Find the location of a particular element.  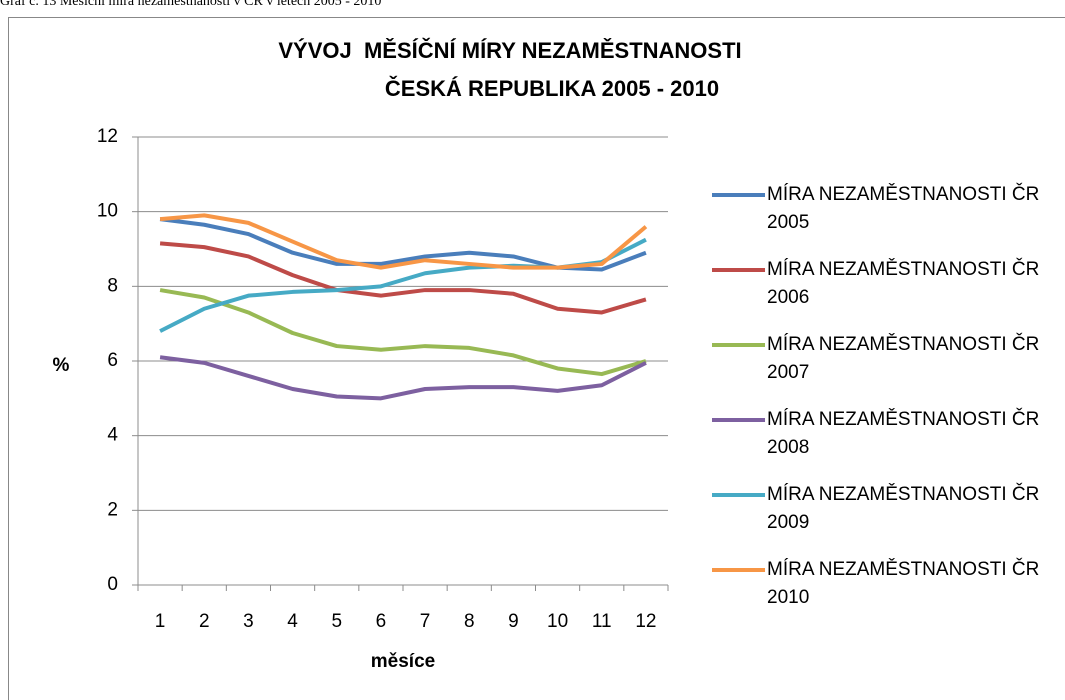

y-tick-label: 10 is located at coordinates (107, 211).